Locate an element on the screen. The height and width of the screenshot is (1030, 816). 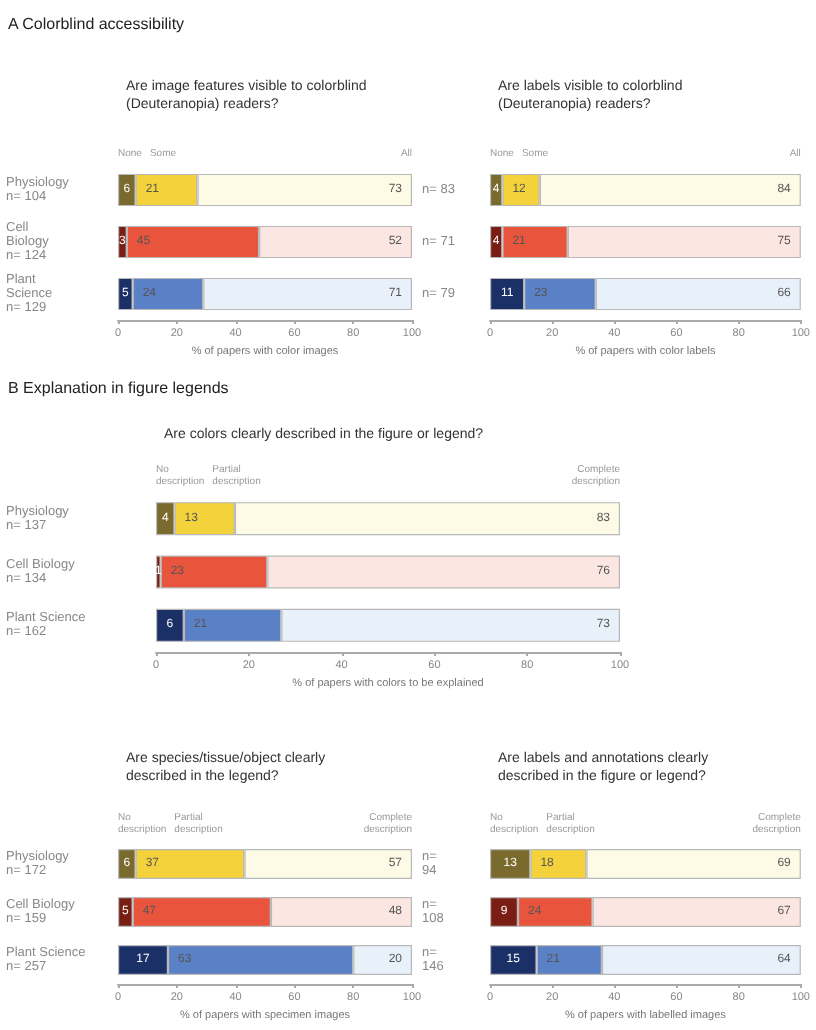
text: A Colorblind accessibility is located at coordinates (96, 24).